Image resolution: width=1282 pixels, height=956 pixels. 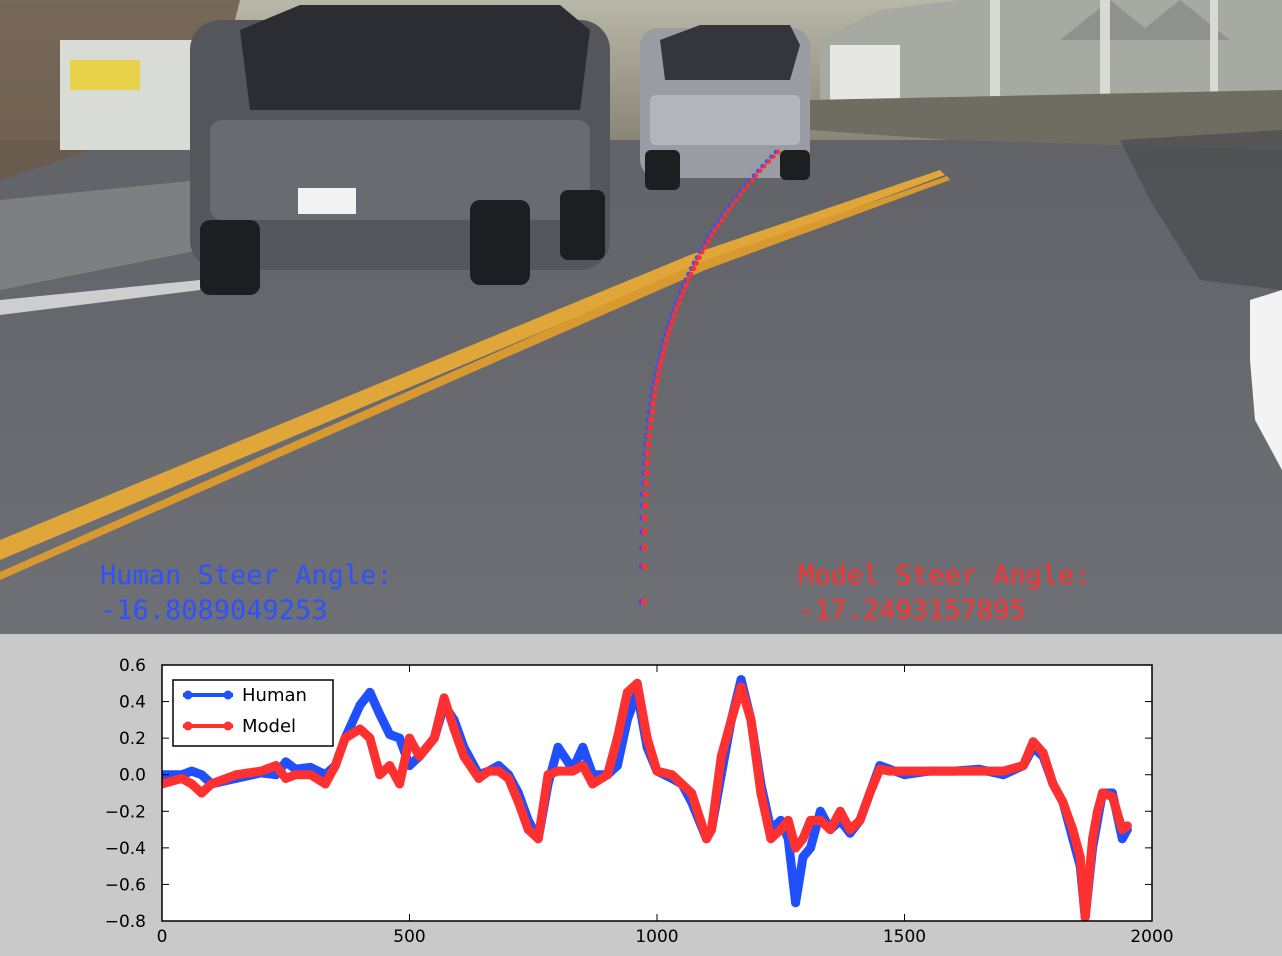 I want to click on steering-trajectory, so click(x=709, y=377).